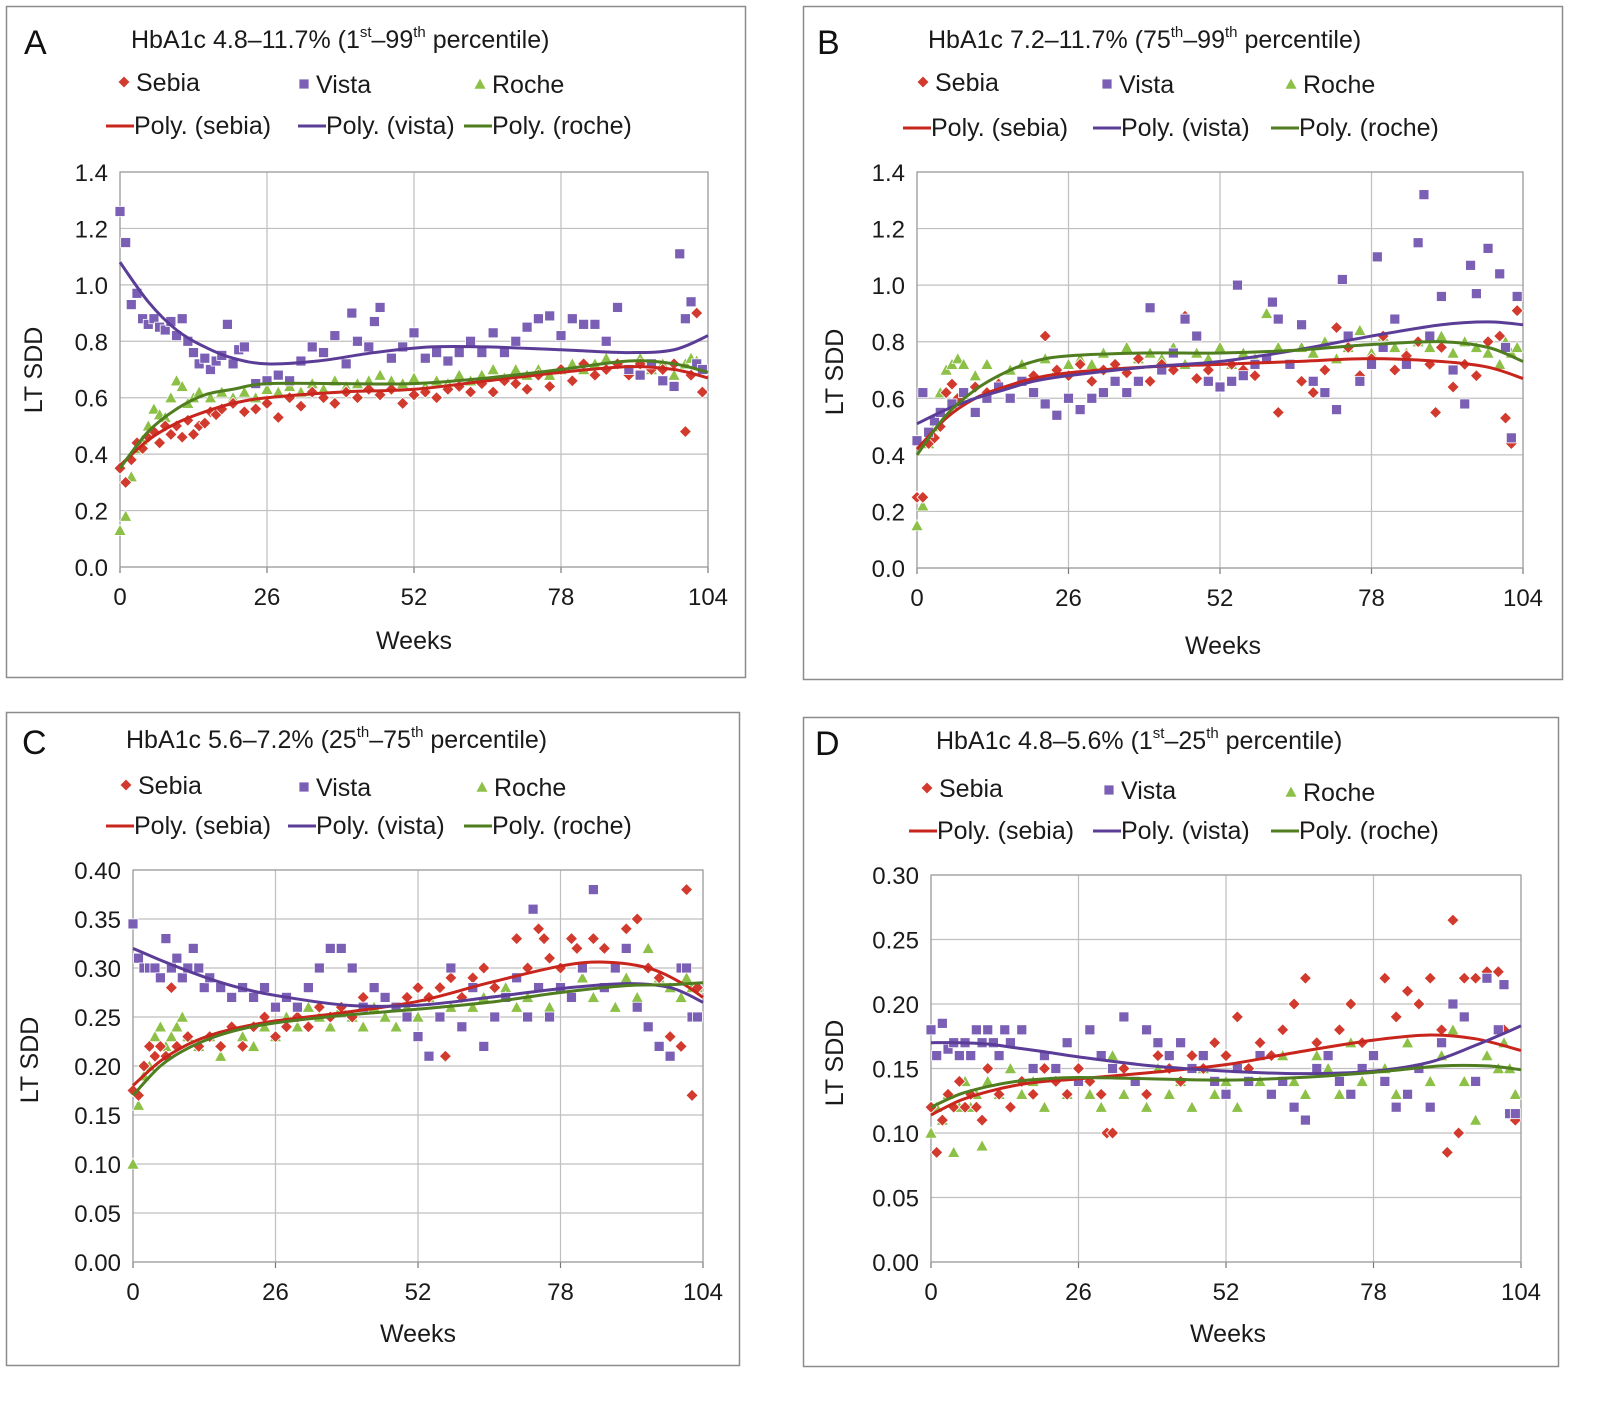 This screenshot has height=1417, width=1617. Describe the element at coordinates (414, 597) in the screenshot. I see `x-tick-label: 52` at that location.